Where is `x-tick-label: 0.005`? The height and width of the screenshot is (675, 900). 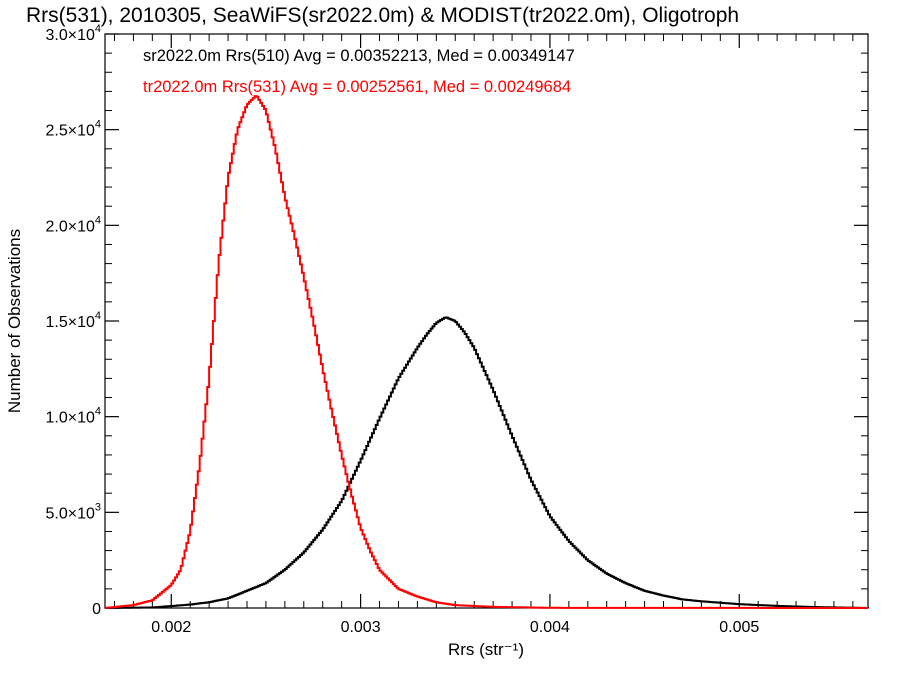 x-tick-label: 0.005 is located at coordinates (739, 627).